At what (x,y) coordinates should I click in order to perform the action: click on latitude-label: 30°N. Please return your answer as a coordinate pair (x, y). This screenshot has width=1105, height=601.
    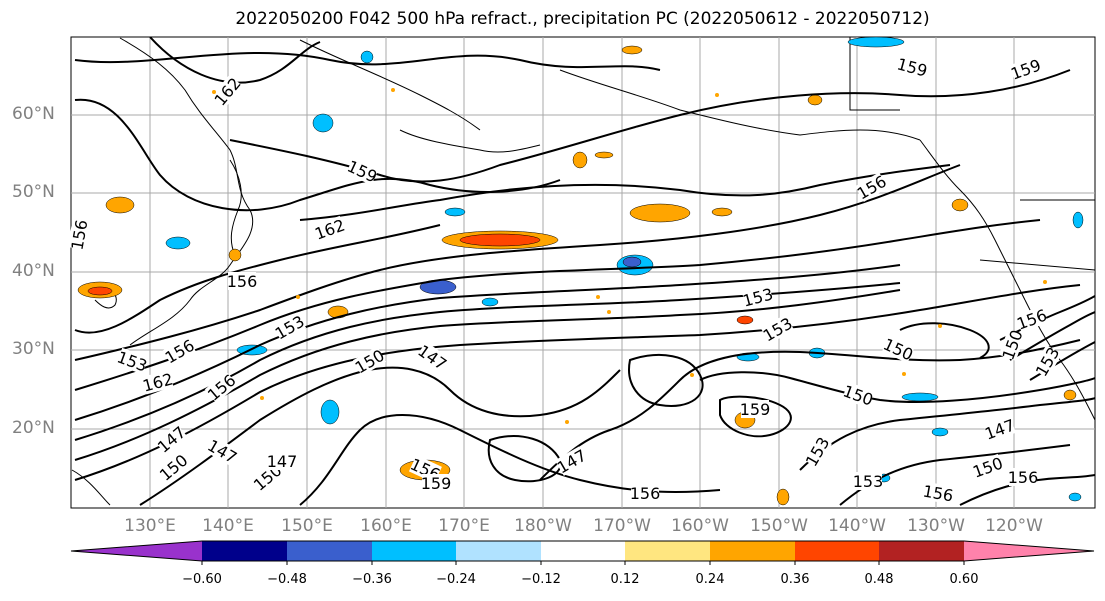
    Looking at the image, I should click on (33, 349).